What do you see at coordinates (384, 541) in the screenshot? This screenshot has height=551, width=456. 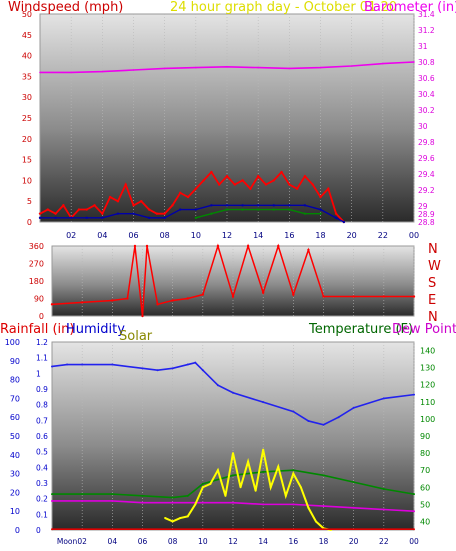 I see `tick-label: 22` at bounding box center [384, 541].